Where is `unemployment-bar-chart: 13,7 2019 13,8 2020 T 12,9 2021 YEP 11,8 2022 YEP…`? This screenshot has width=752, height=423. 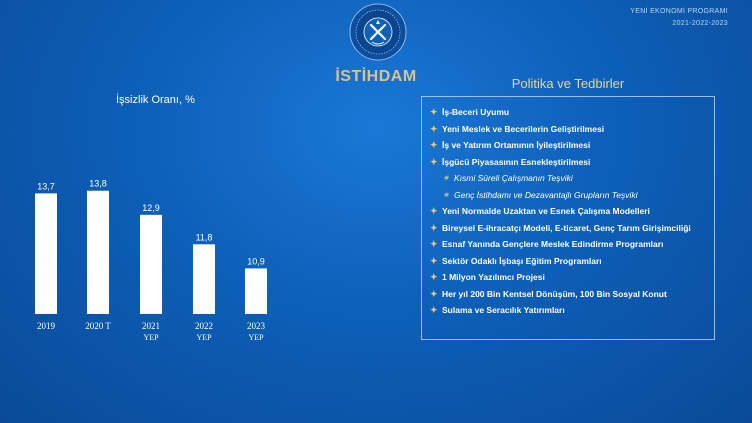 unemployment-bar-chart: 13,7 2019 13,8 2020 T 12,9 2021 YEP 11,8 2022 YEP… is located at coordinates (151, 260).